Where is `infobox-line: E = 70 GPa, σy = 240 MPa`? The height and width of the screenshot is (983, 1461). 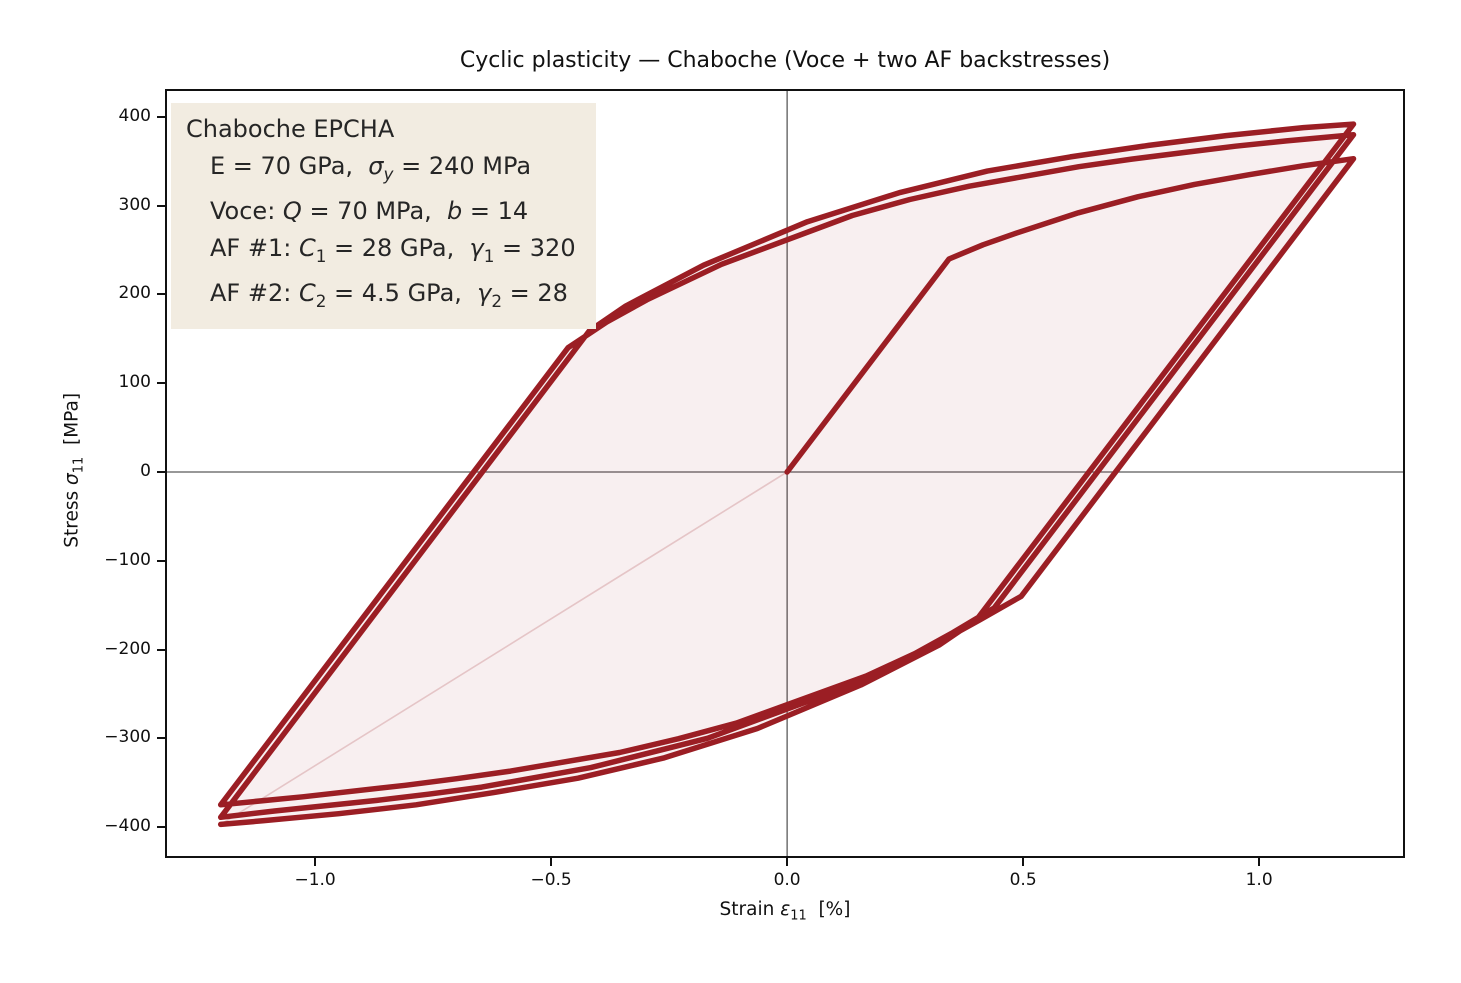
infobox-line: E = 70 GPa, σy = 240 MPa is located at coordinates (371, 168).